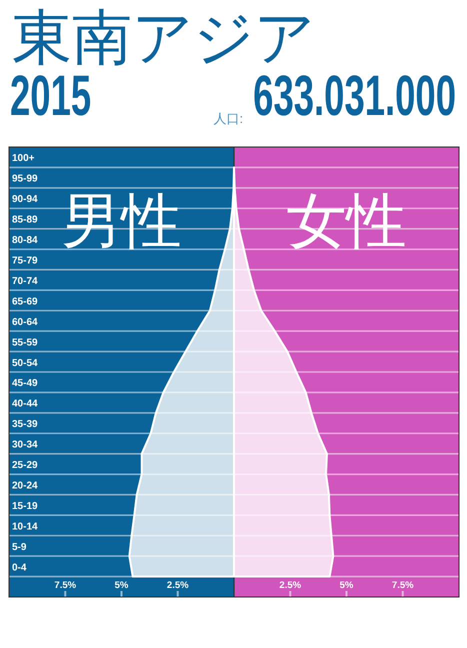  What do you see at coordinates (25, 526) in the screenshot?
I see `y-tick-label: 10-14` at bounding box center [25, 526].